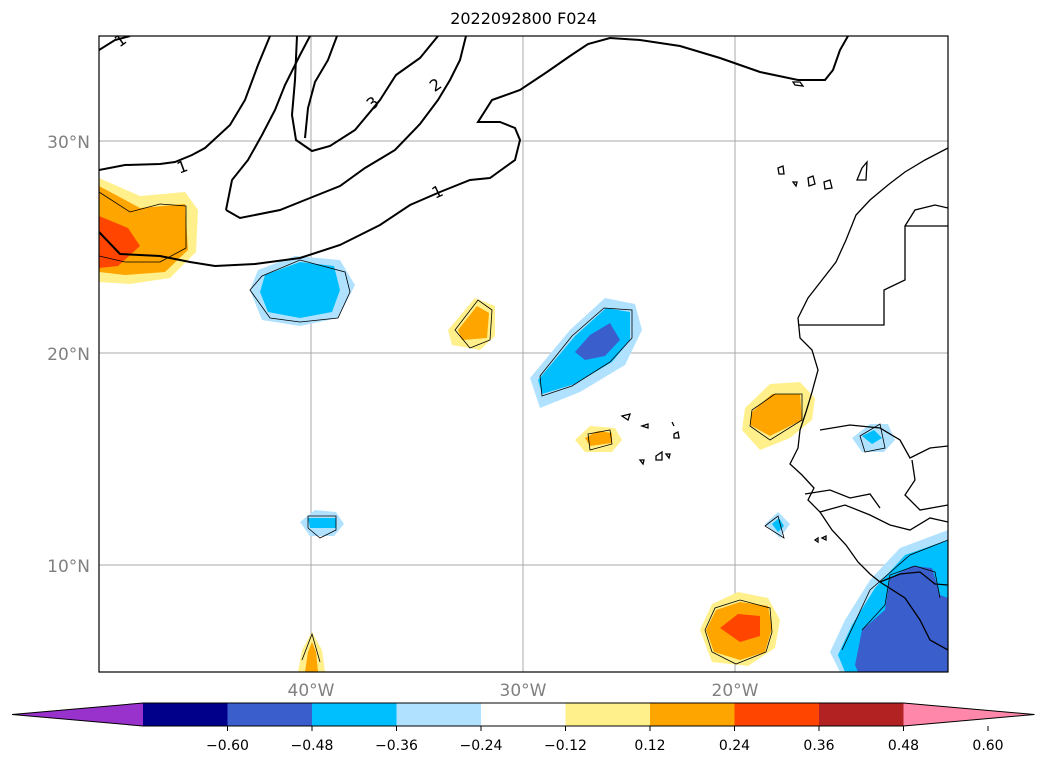 This screenshot has width=1047, height=765. Describe the element at coordinates (523, 691) in the screenshot. I see `lon-label-30w: 30°W` at that location.